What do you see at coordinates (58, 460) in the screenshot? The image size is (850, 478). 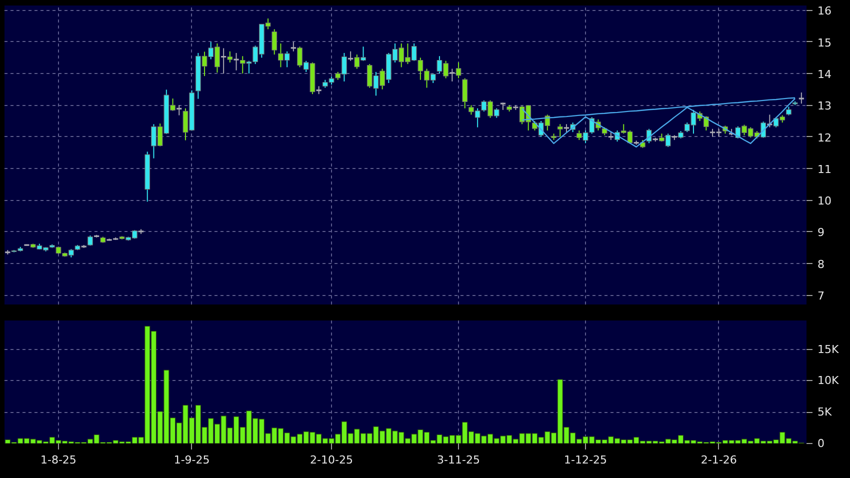 I see `x-tick-label: 1-8-25` at bounding box center [58, 460].